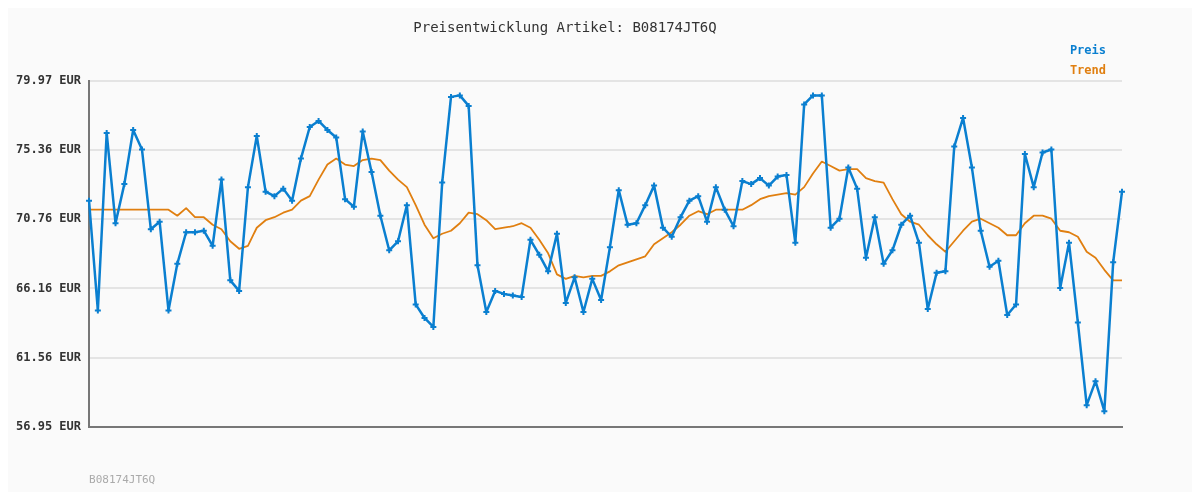 Image resolution: width=1200 pixels, height=500 pixels. I want to click on y-tick-label: 70.76 EUR, so click(48, 218).